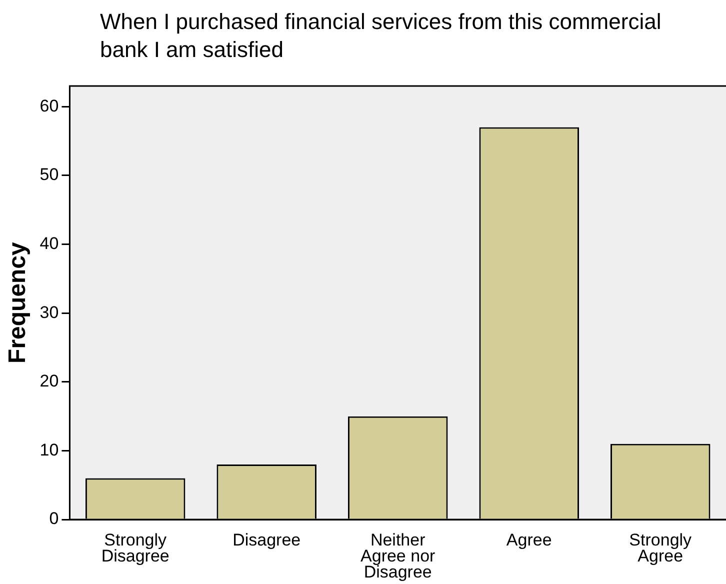 The image size is (726, 584). What do you see at coordinates (49, 381) in the screenshot?
I see `y-tick-label: 20` at bounding box center [49, 381].